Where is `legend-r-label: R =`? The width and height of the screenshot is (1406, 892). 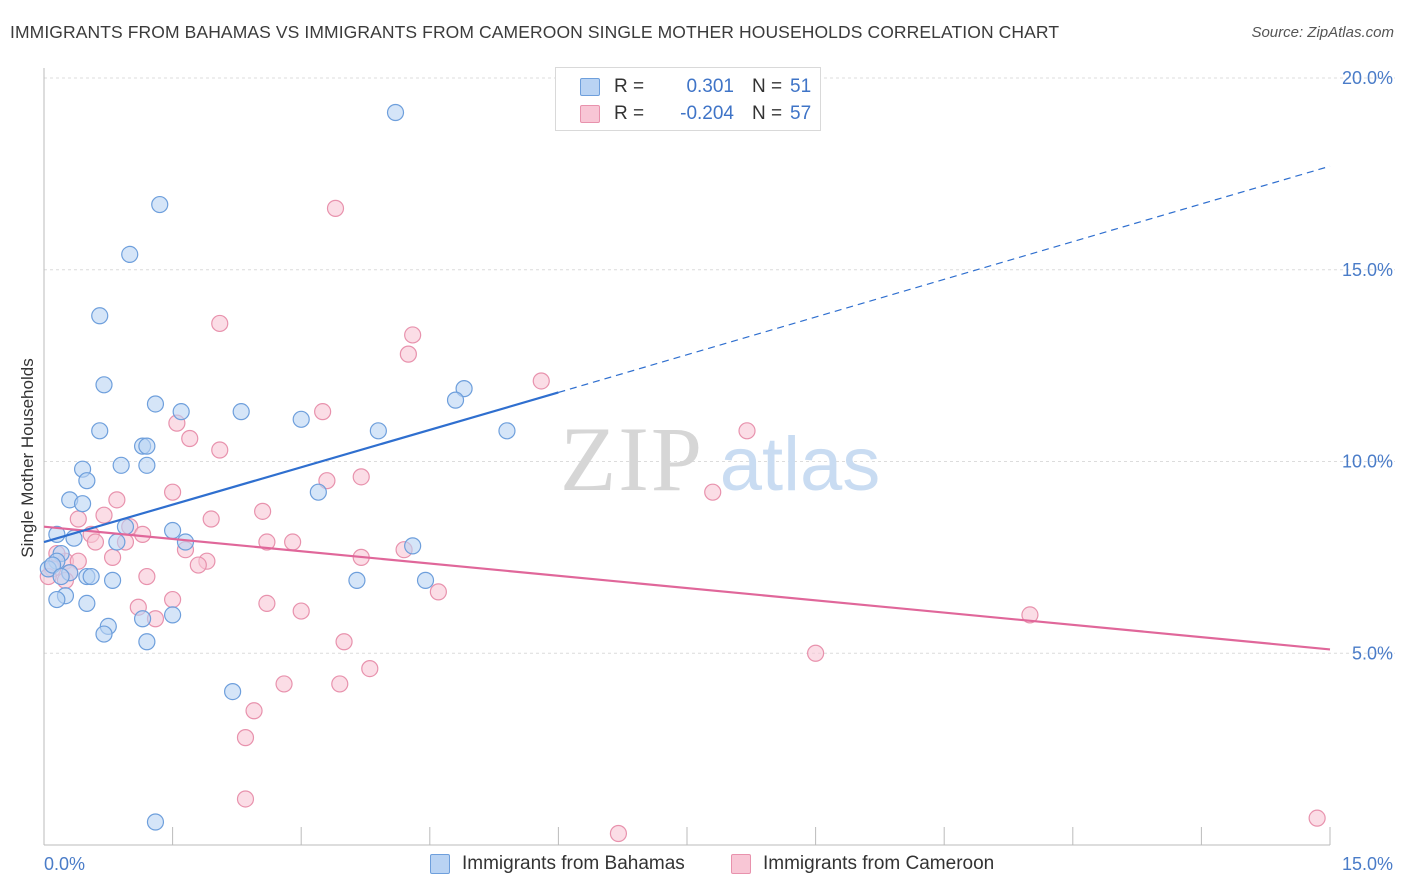 legend-r-label: R = is located at coordinates (629, 113).